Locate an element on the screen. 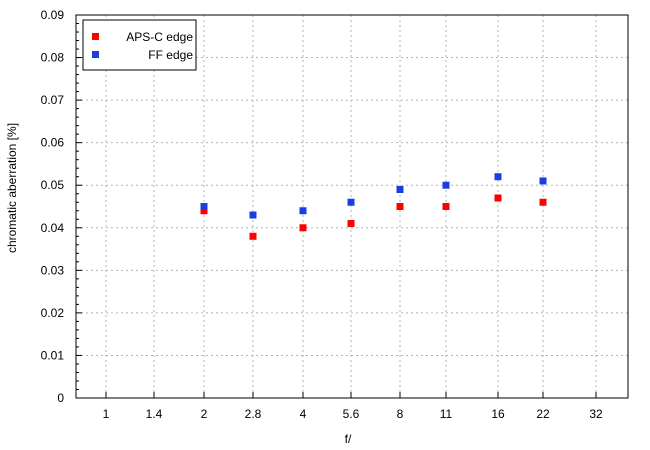 This screenshot has height=450, width=650. legend: APS-C edge FF edge is located at coordinates (139, 45).